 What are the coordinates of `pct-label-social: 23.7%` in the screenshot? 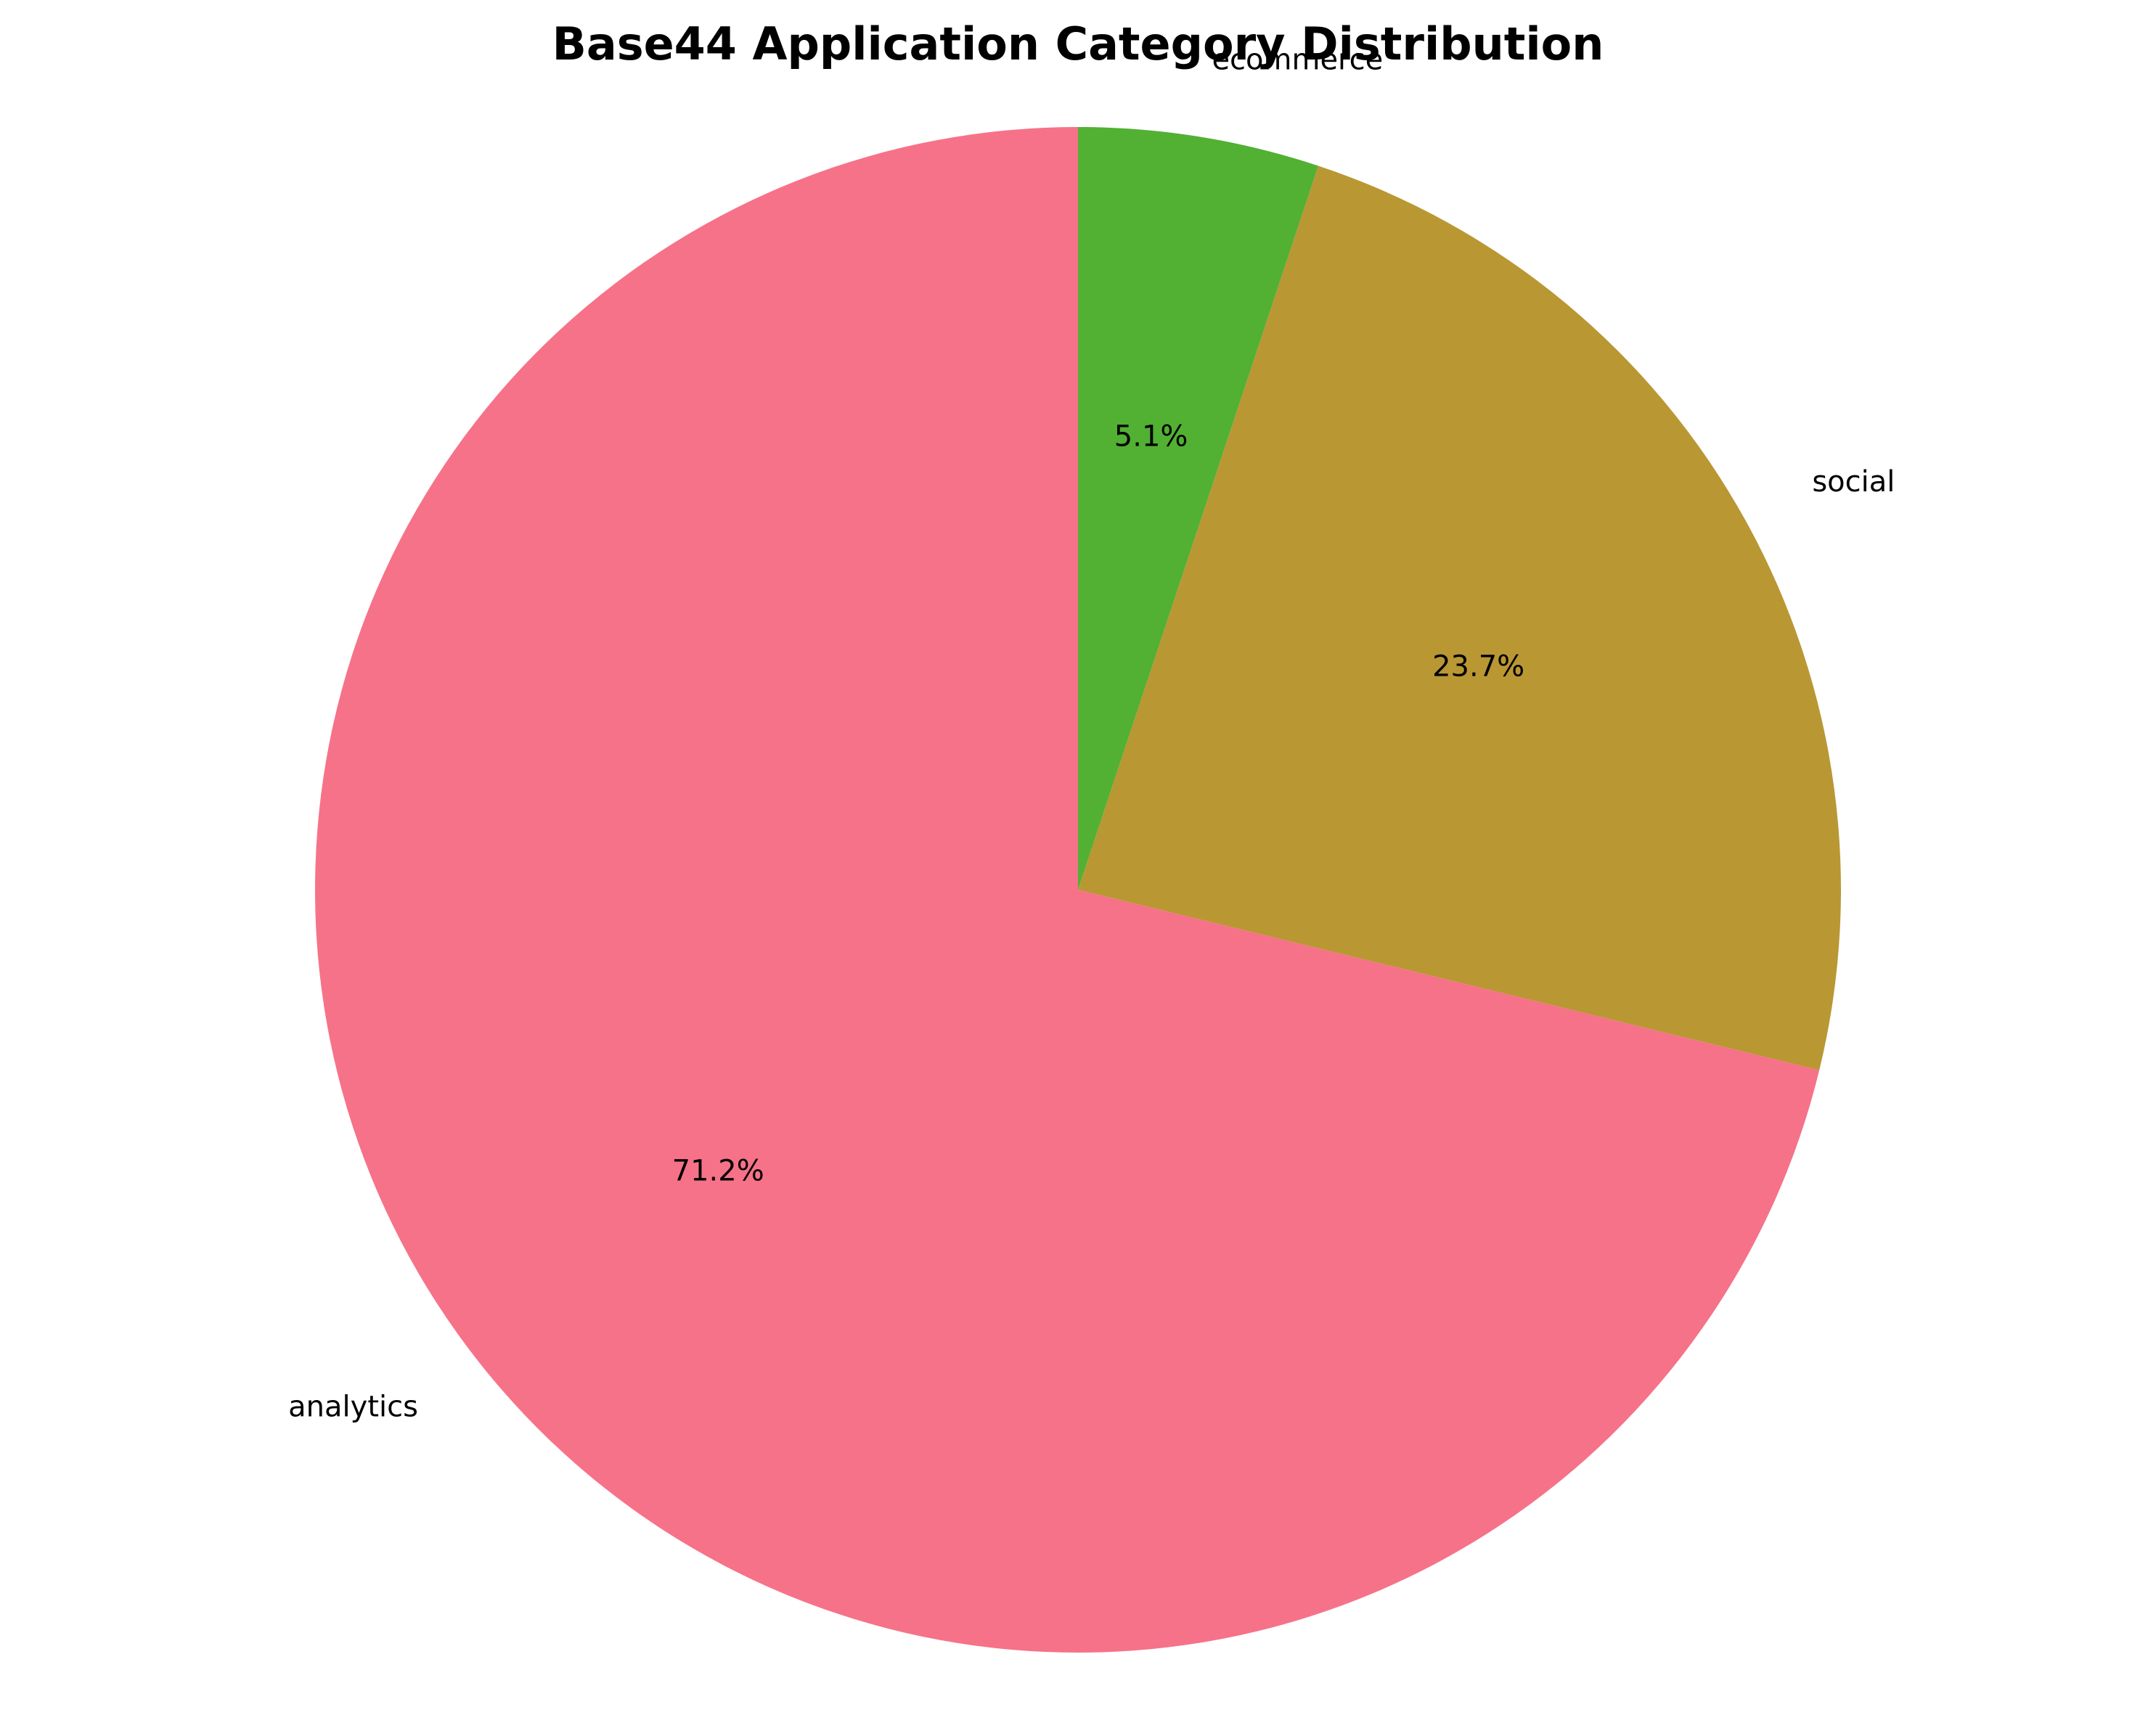 It's located at (1478, 666).